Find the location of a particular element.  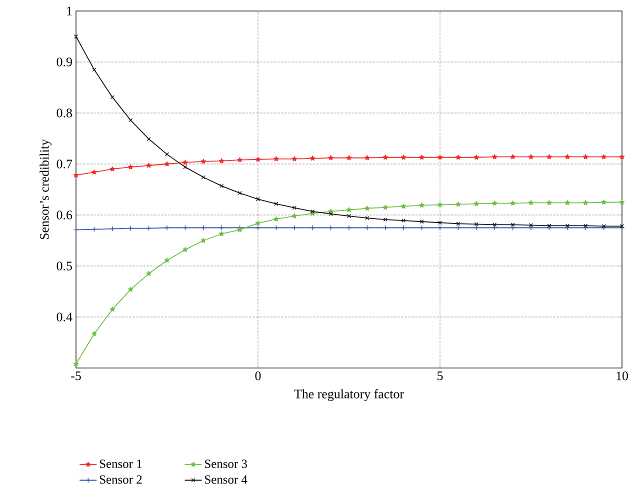

y-tick-label: 0.6 is located at coordinates (64, 215).